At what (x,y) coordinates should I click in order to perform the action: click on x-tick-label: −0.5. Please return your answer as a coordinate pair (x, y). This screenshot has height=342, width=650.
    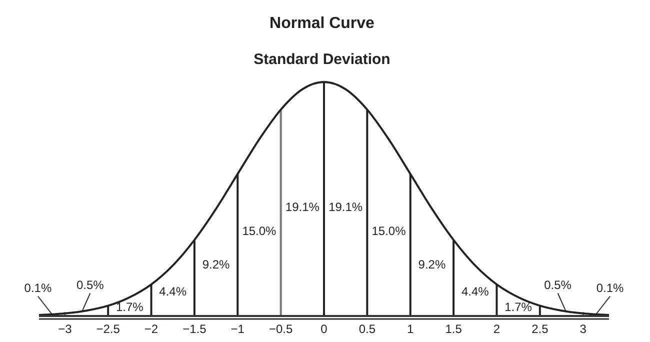
    Looking at the image, I should click on (280, 329).